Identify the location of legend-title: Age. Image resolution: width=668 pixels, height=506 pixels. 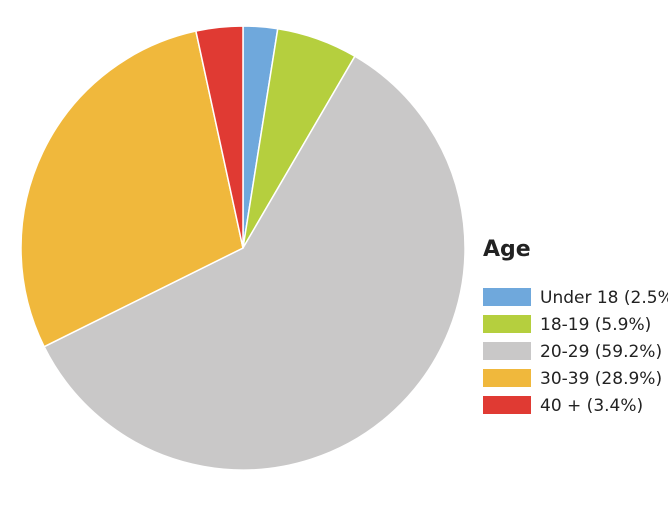
(507, 249).